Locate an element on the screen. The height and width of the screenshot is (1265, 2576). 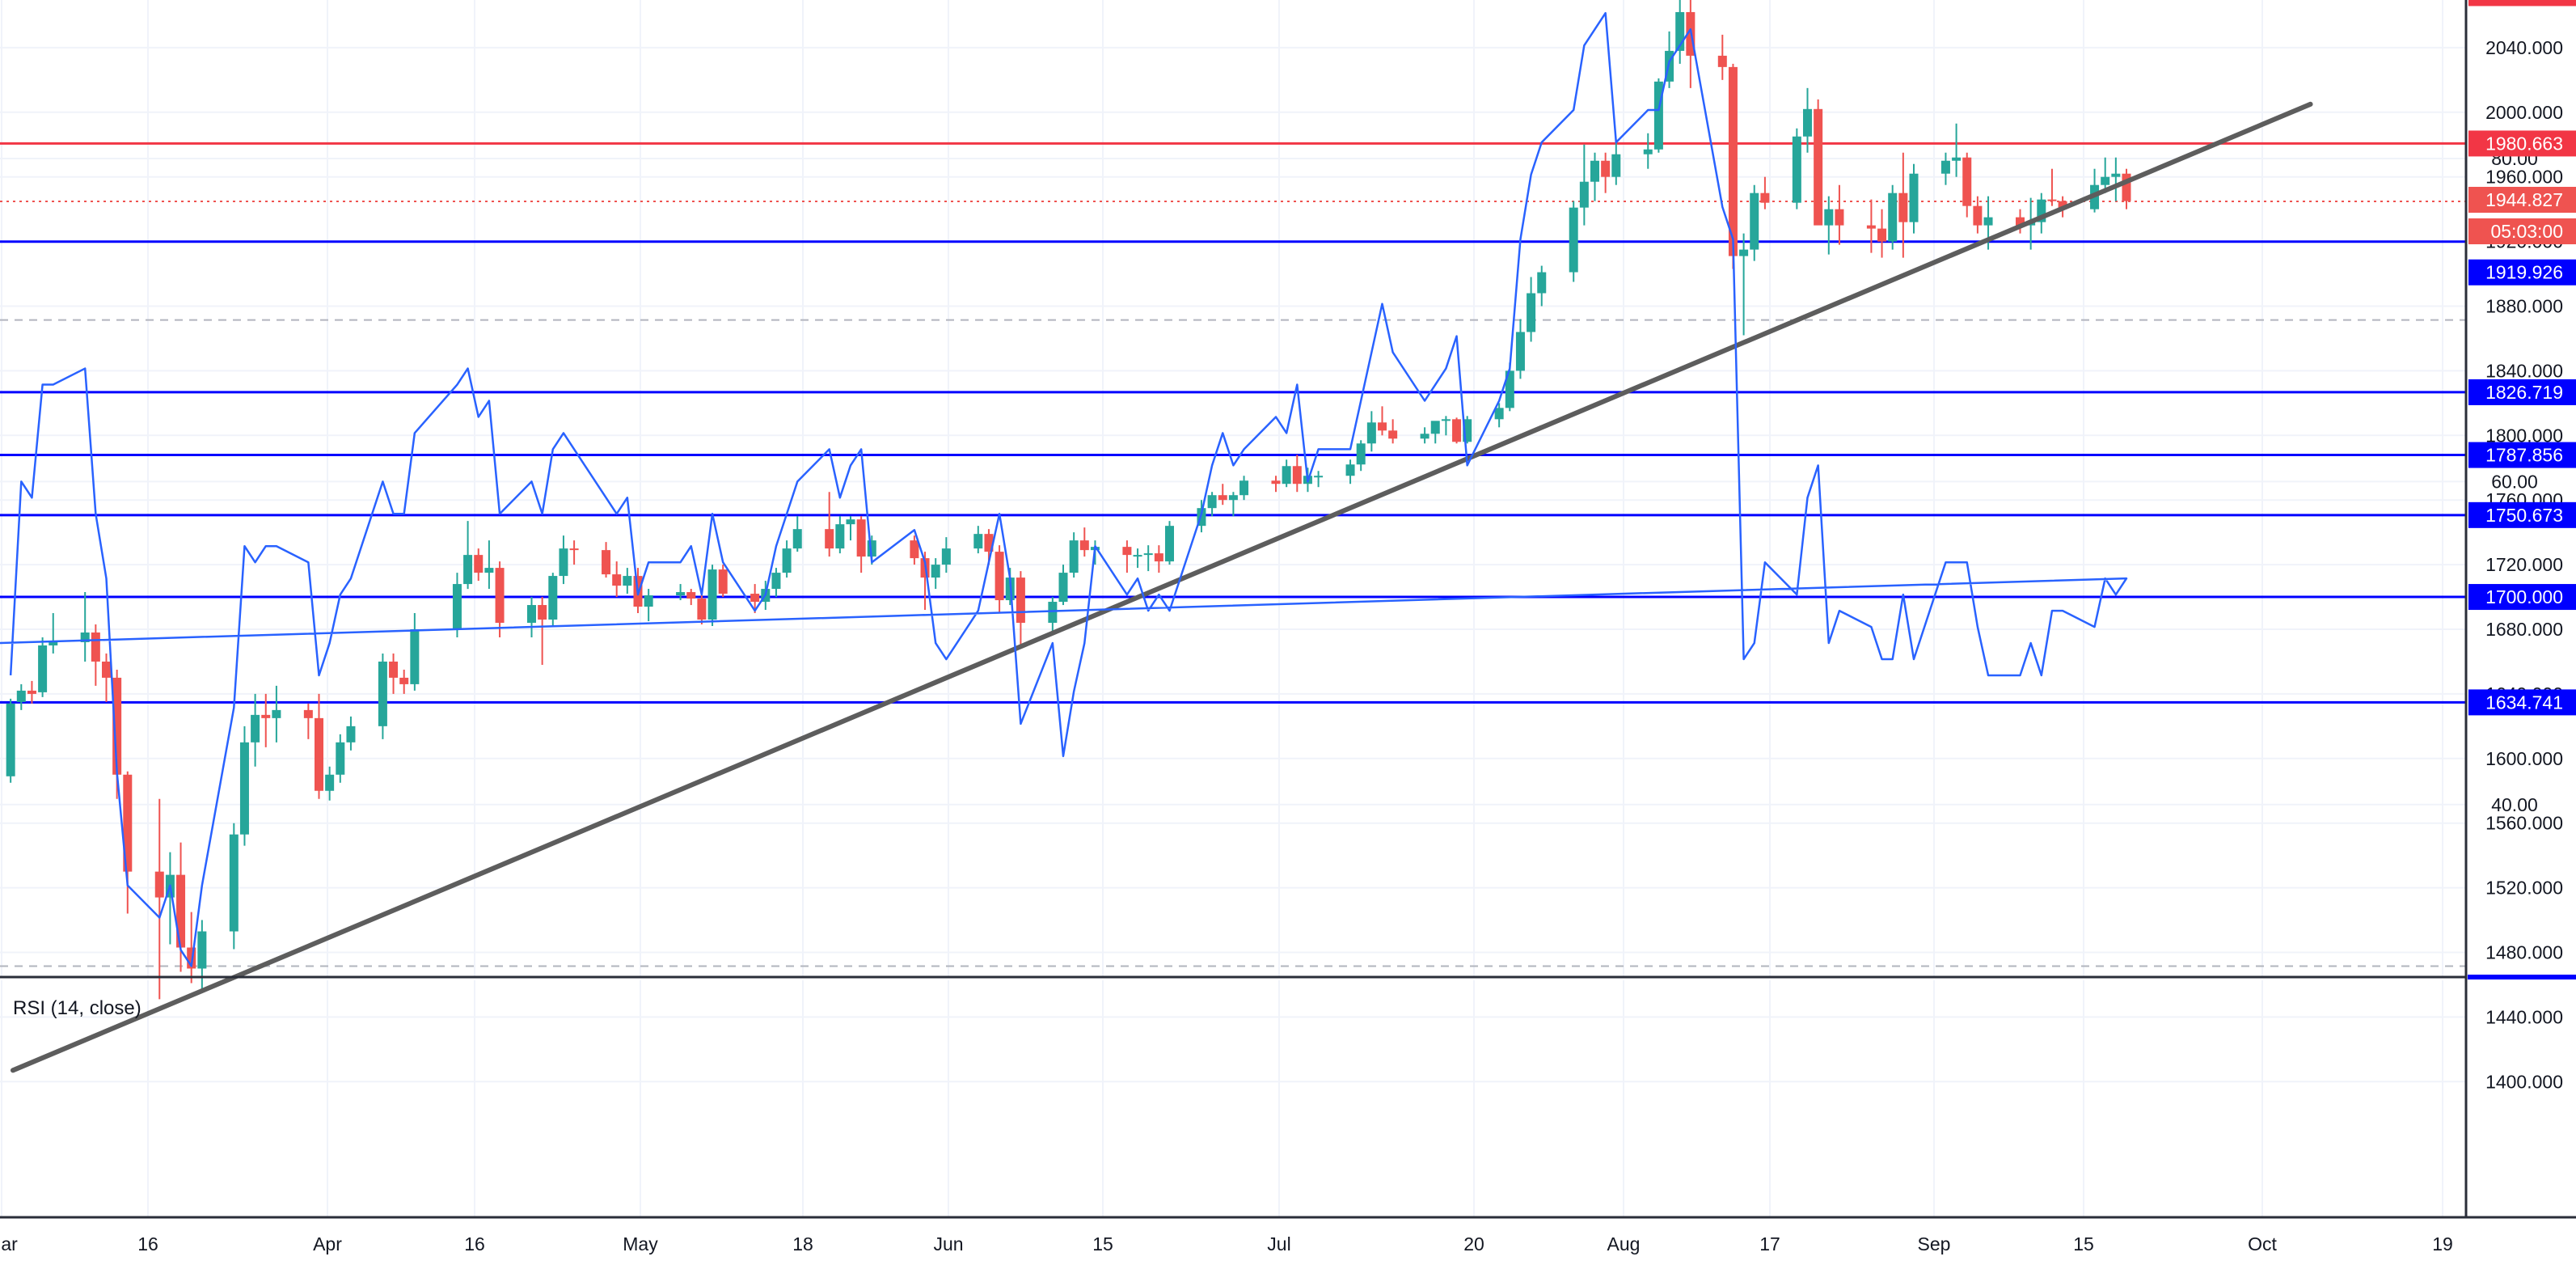
price-axis-marker is located at coordinates (2522, 977).